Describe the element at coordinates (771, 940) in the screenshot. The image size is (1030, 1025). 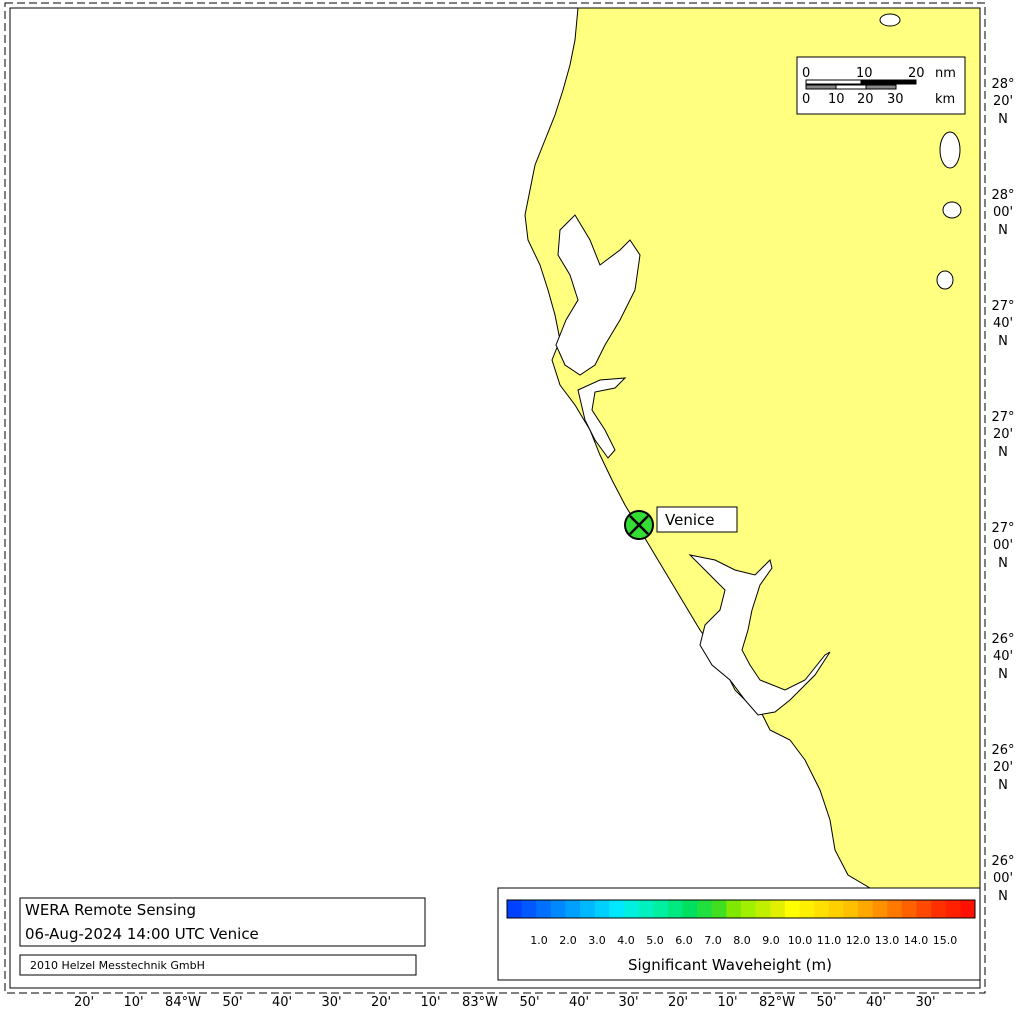
I see `legend-tick: 9.0` at that location.